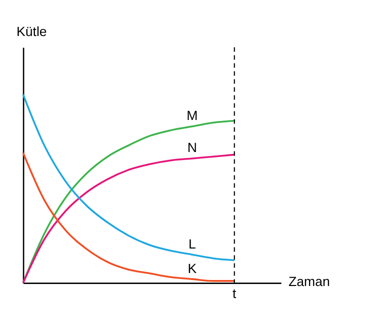 The image size is (392, 330). What do you see at coordinates (234, 293) in the screenshot?
I see `text: t` at bounding box center [234, 293].